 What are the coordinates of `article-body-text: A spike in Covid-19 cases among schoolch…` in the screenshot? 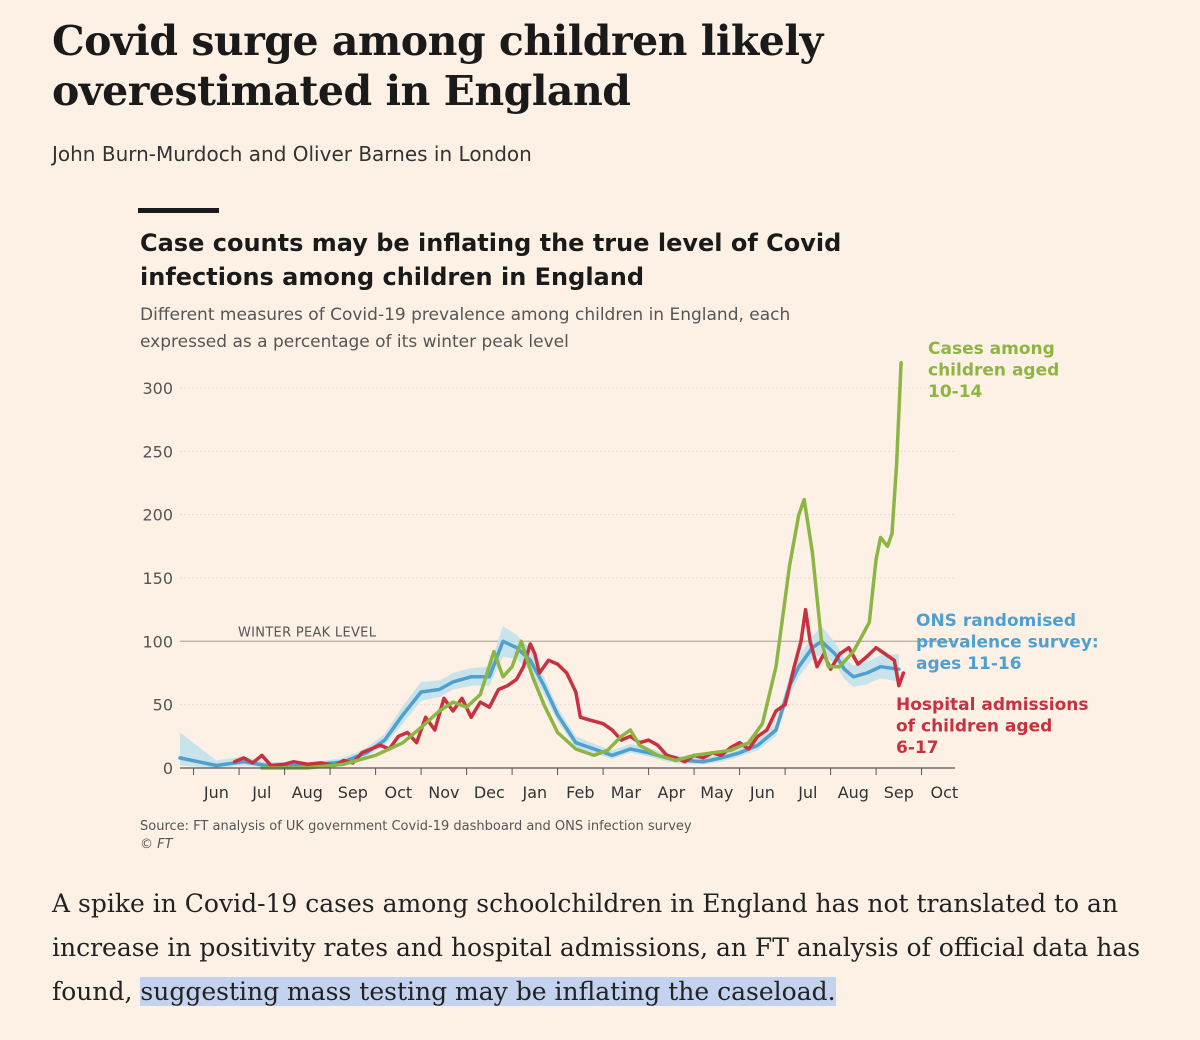 It's located at (596, 947).